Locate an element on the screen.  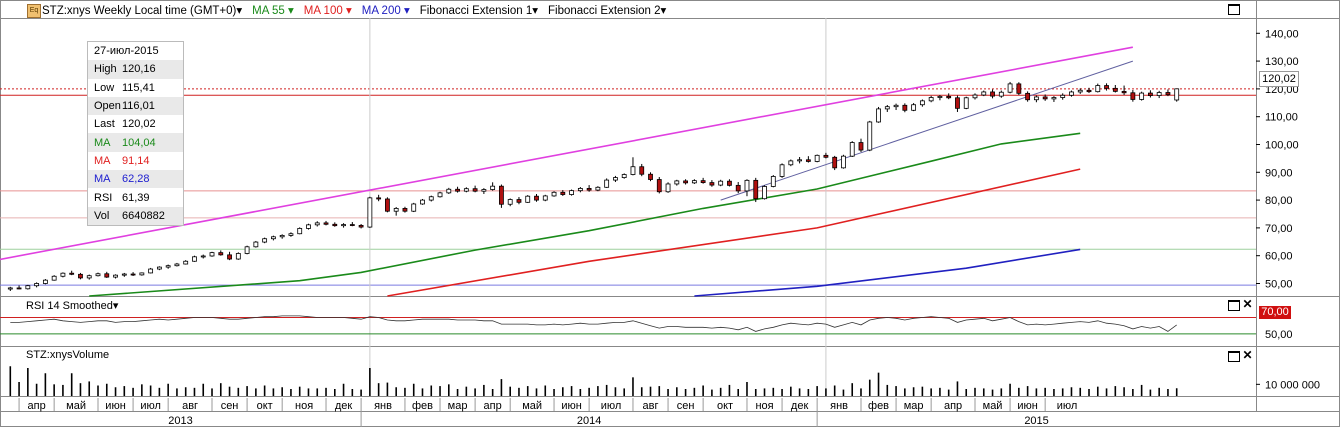
info-row-label: Vol is located at coordinates (102, 215).